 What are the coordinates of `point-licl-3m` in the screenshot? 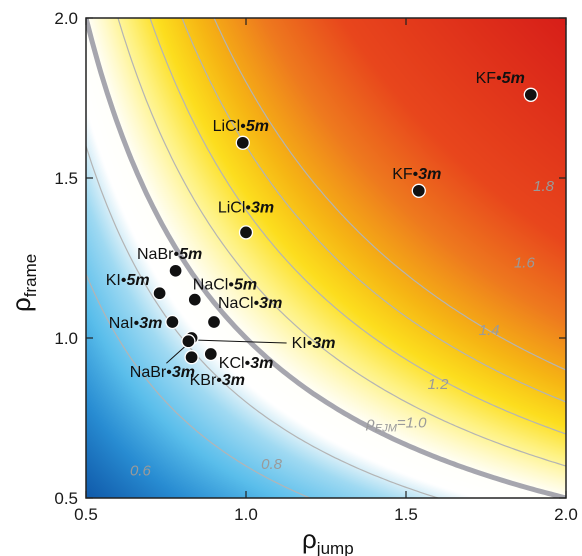 It's located at (246, 232).